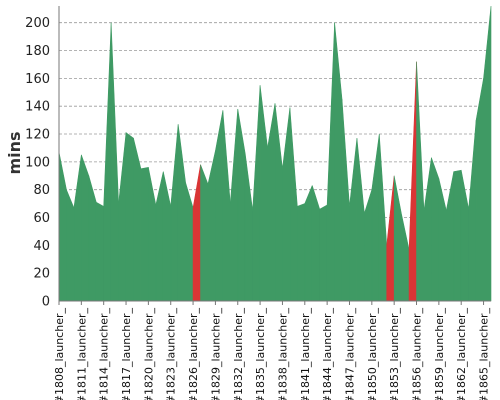 This screenshot has height=400, width=500. What do you see at coordinates (126, 354) in the screenshot?
I see `x-tick-label: #1817_launcher_` at bounding box center [126, 354].